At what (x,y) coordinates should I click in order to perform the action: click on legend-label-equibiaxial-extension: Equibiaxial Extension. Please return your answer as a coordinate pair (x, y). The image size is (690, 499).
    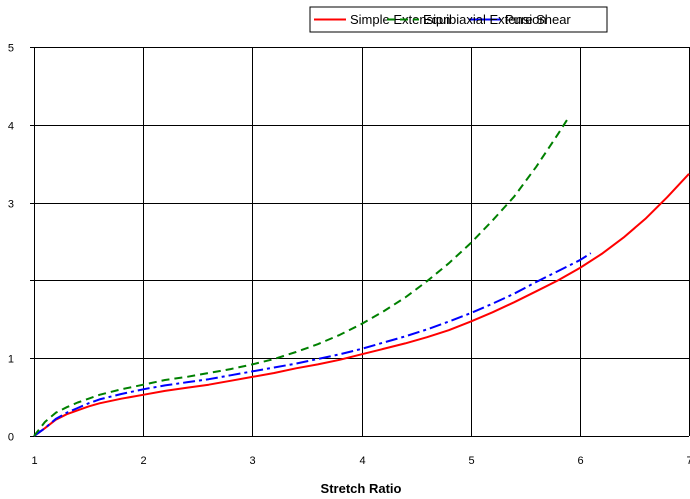
    Looking at the image, I should click on (485, 19).